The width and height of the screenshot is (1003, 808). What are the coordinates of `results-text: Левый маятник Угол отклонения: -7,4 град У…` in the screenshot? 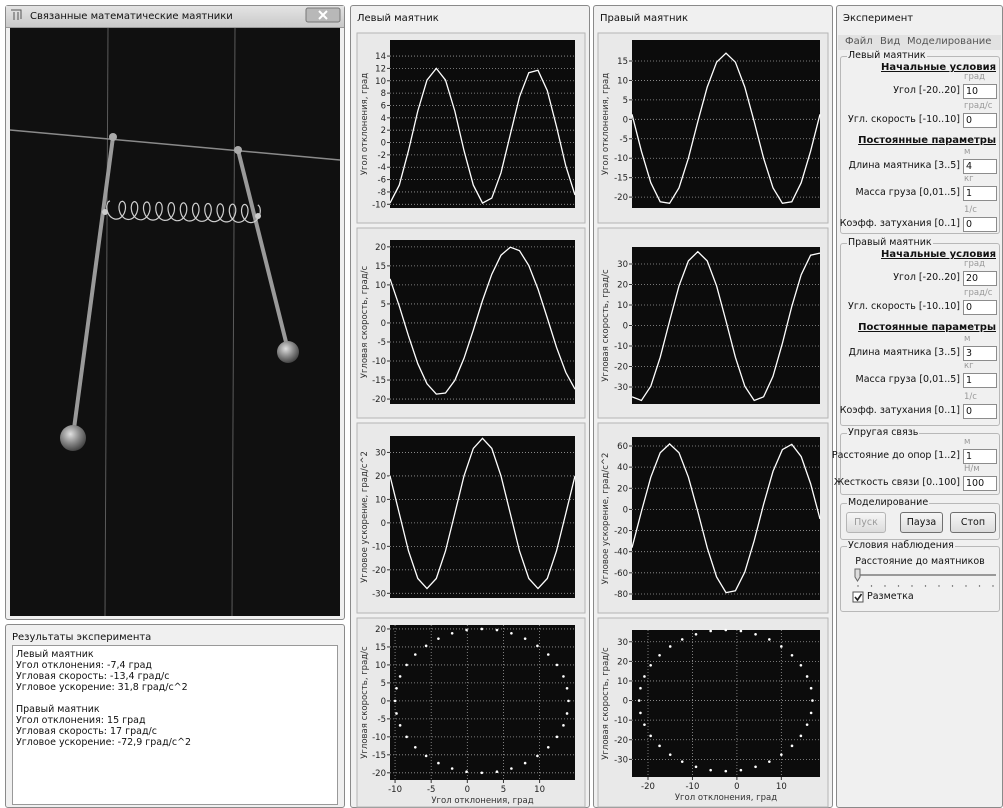 It's located at (175, 725).